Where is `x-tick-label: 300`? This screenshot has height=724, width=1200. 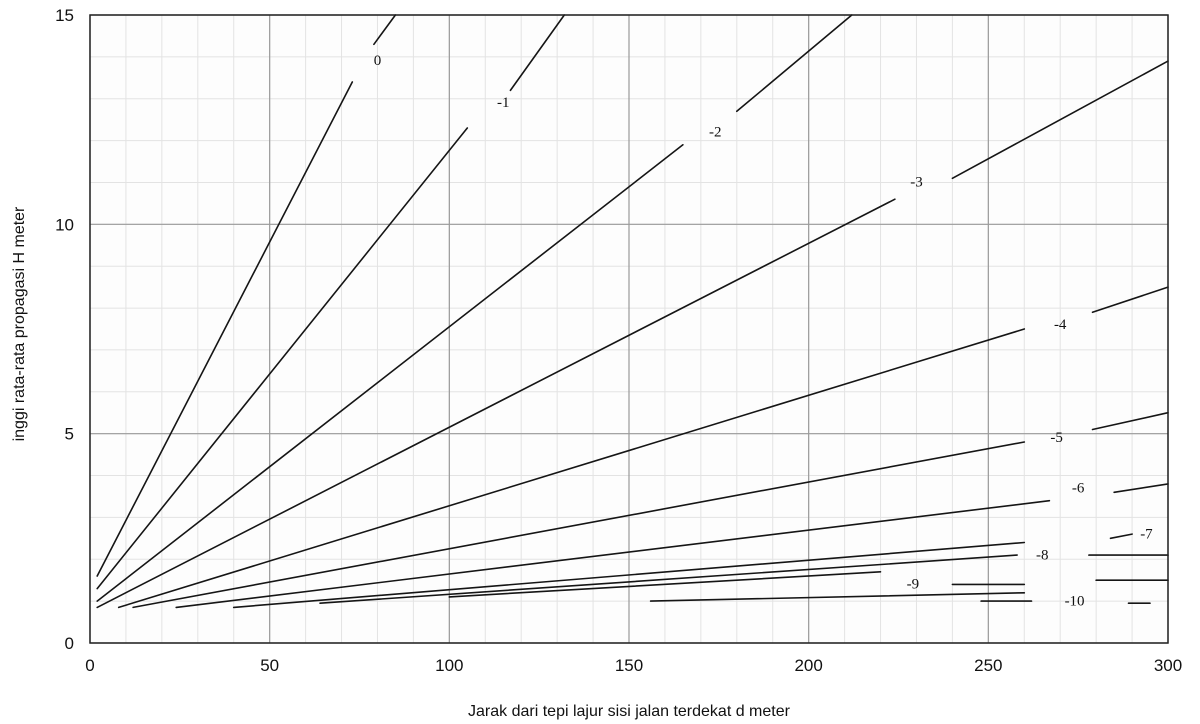 x-tick-label: 300 is located at coordinates (1168, 665).